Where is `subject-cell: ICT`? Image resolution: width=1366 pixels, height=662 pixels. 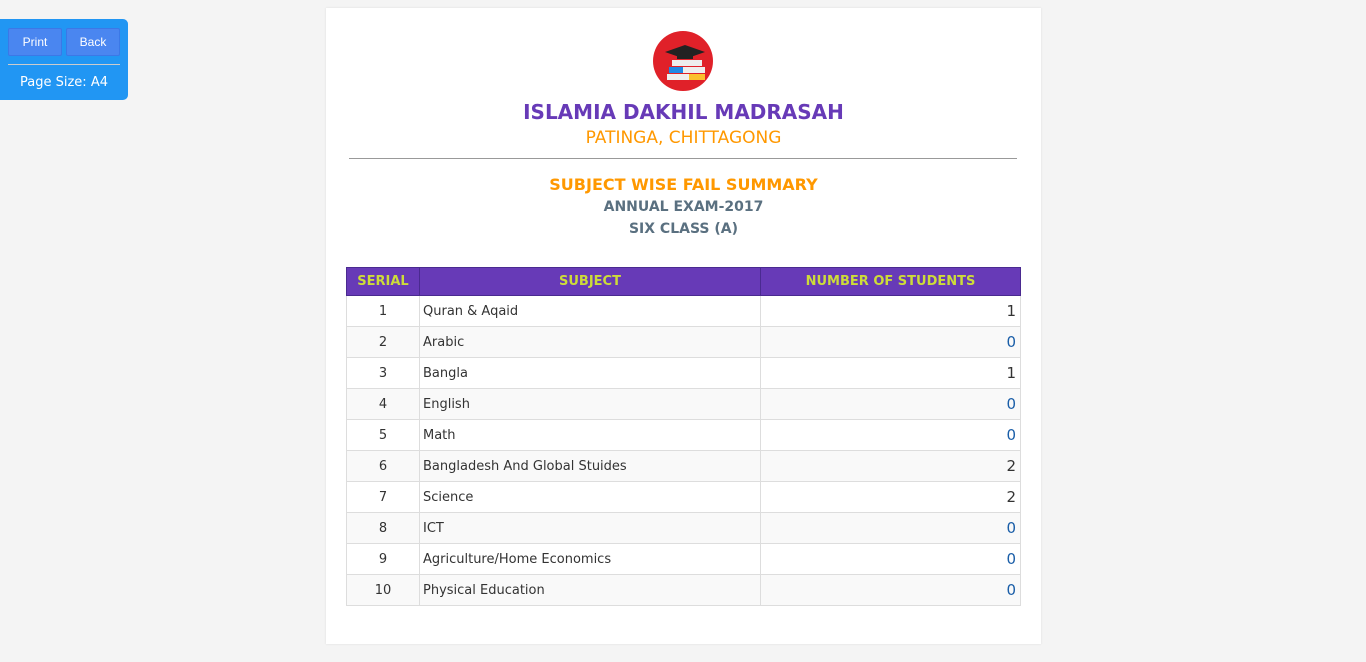 subject-cell: ICT is located at coordinates (590, 528).